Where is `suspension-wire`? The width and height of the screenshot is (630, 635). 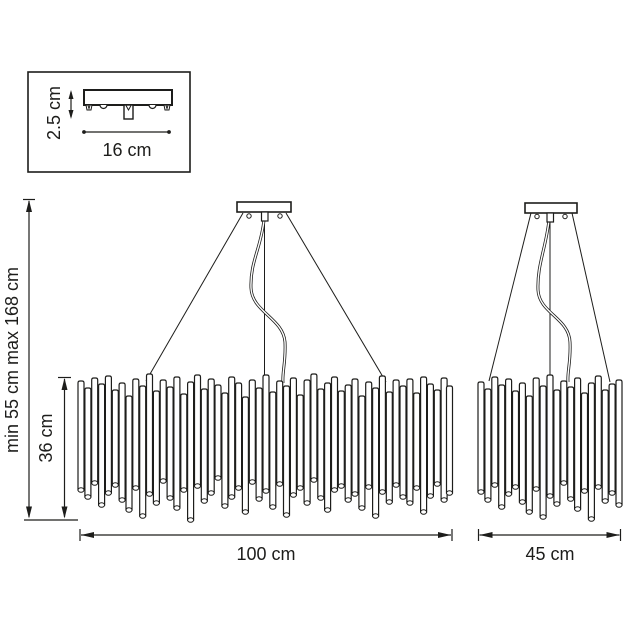
suspension-wire is located at coordinates (510, 297).